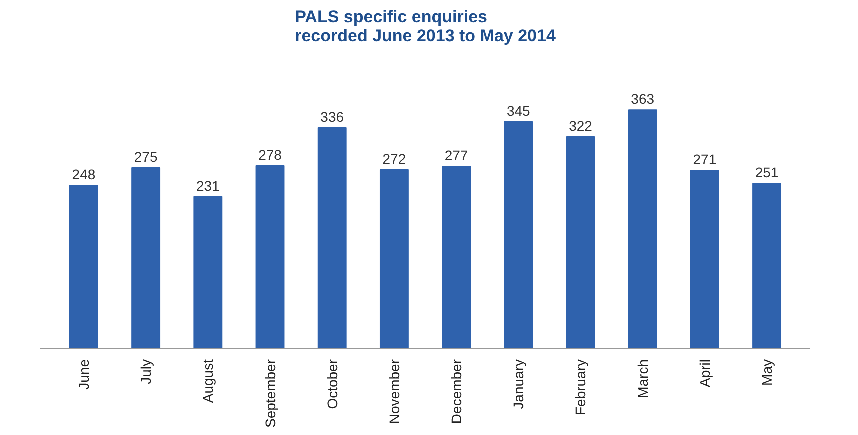  Describe the element at coordinates (332, 116) in the screenshot. I see `data-label: 336` at that location.